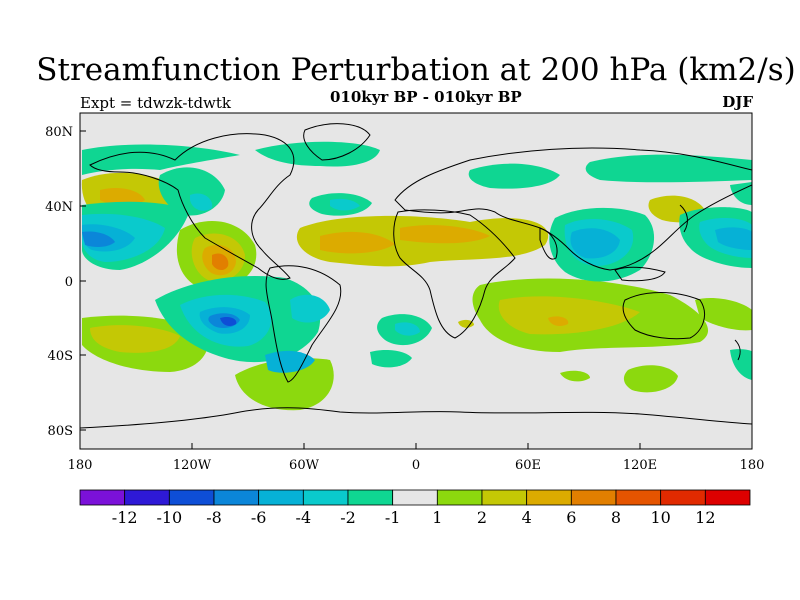 The height and width of the screenshot is (600, 800). Describe the element at coordinates (426, 97) in the screenshot. I see `plot-subtitle: 010kyr BP - 010kyr BP` at that location.